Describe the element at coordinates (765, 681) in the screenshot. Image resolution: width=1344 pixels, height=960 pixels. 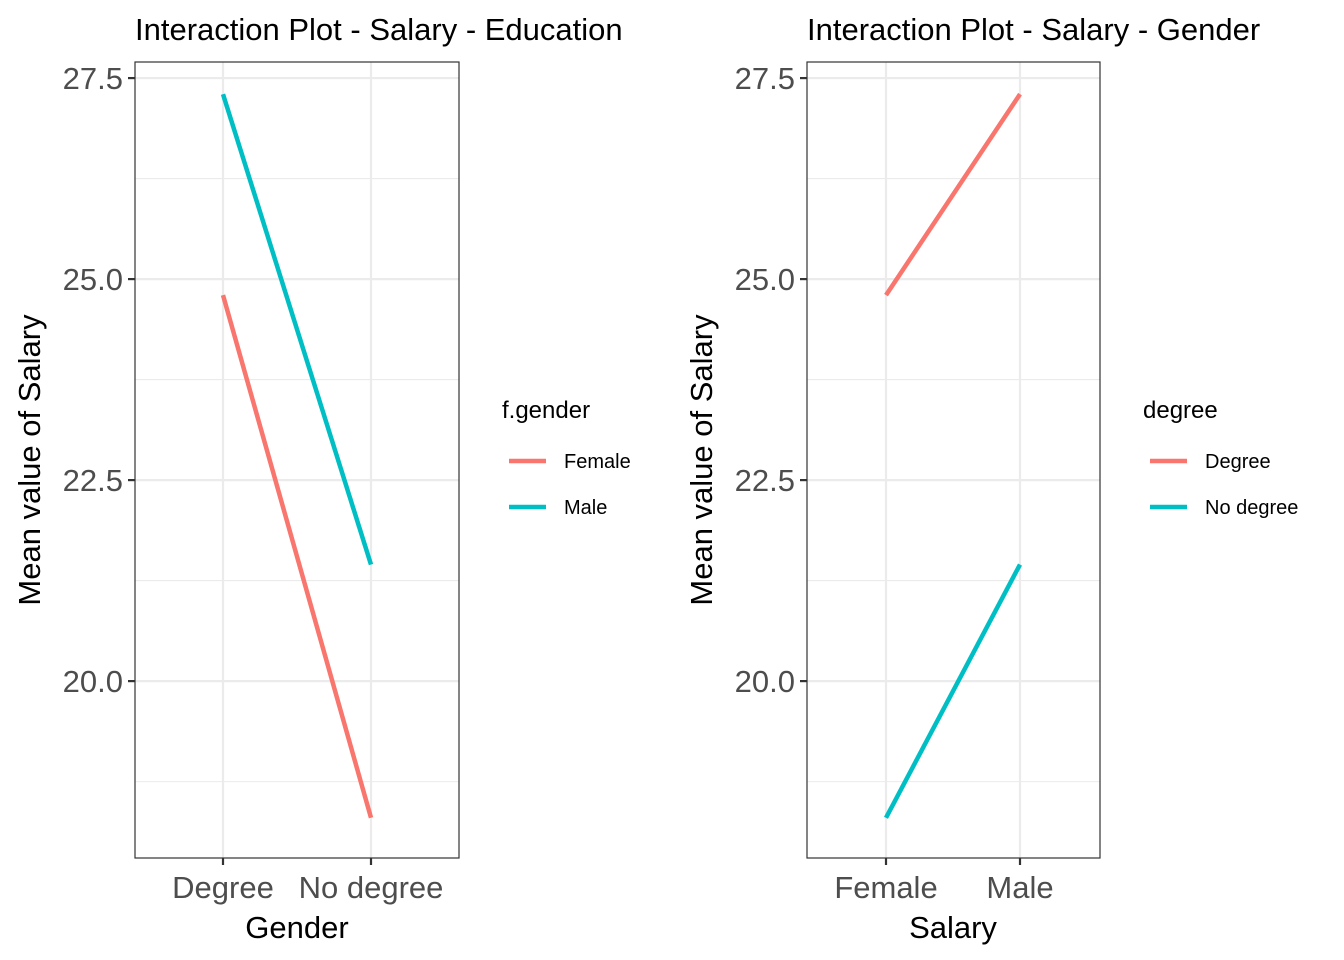
I see `right-y-tick-label: 20.0` at that location.